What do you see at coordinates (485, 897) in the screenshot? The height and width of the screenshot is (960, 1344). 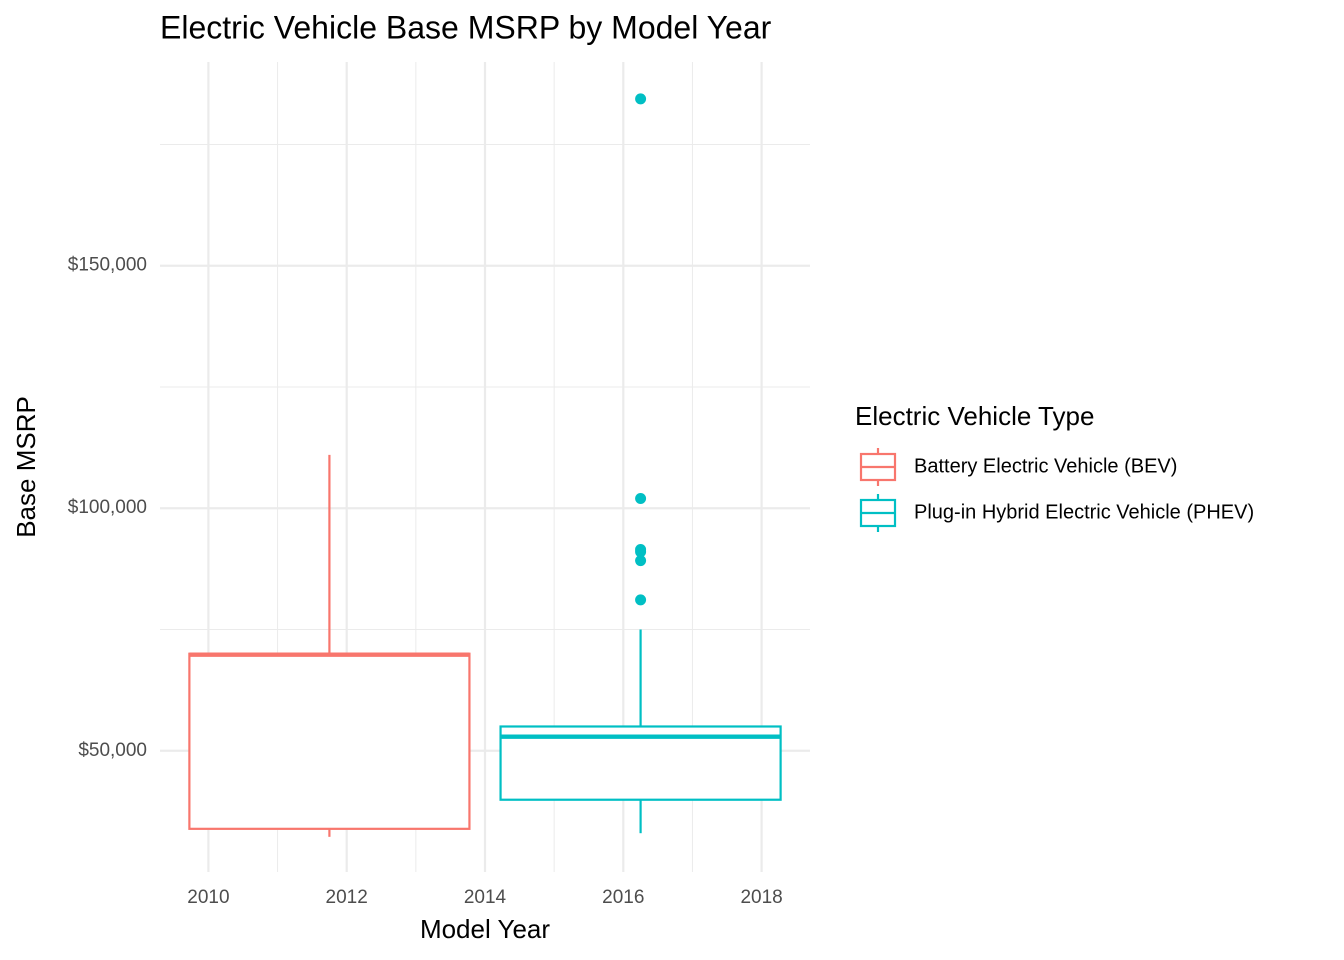 I see `x-tick-label: 2014` at bounding box center [485, 897].